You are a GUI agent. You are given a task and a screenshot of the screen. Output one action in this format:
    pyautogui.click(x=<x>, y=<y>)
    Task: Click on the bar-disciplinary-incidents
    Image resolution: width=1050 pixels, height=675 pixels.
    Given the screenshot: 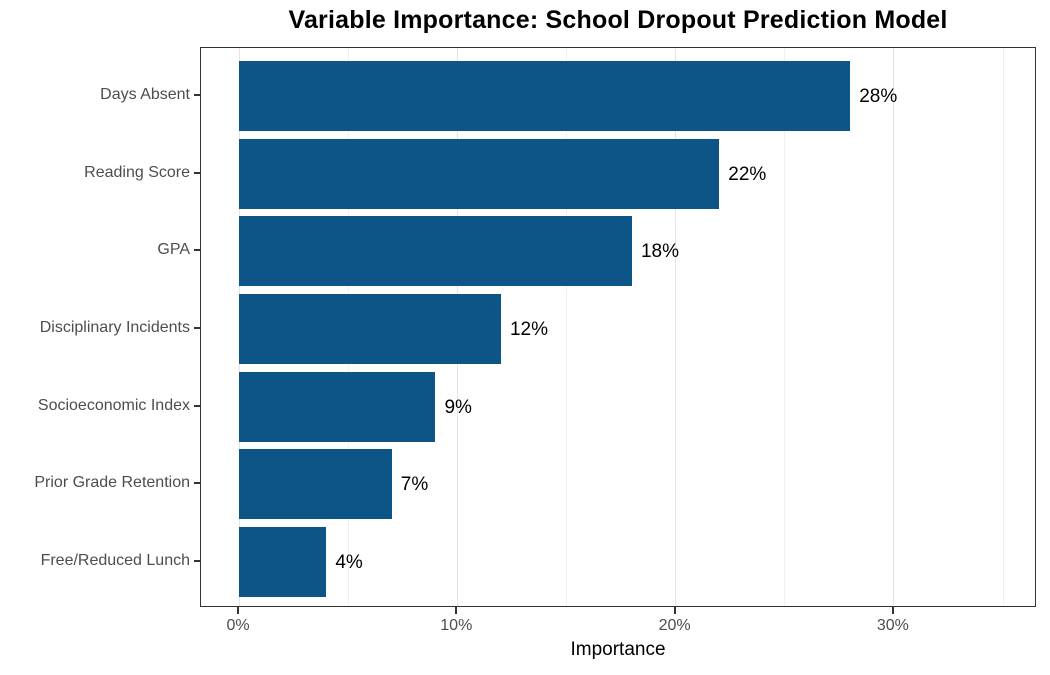 What is the action you would take?
    pyautogui.click(x=370, y=329)
    